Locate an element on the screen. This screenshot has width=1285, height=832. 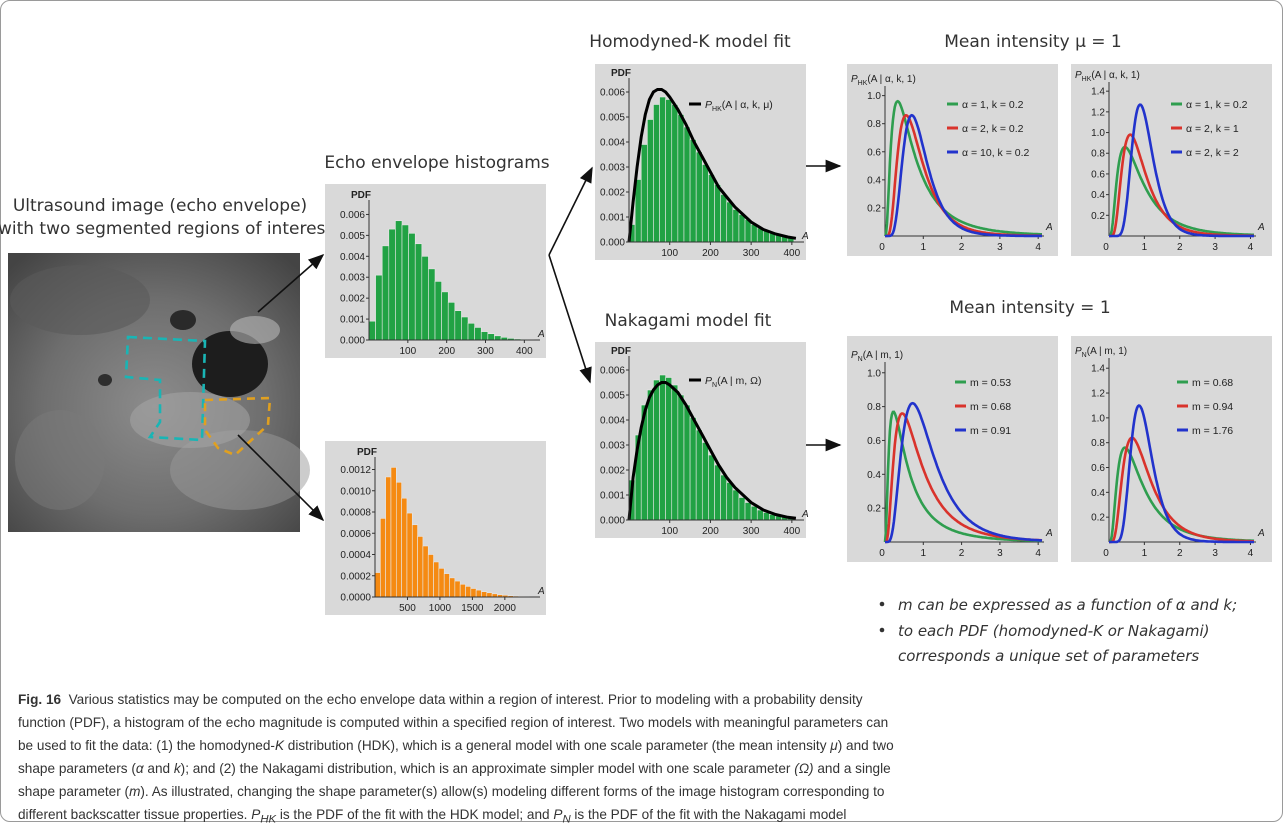
caption-text-3mu: μ is located at coordinates (833, 745).